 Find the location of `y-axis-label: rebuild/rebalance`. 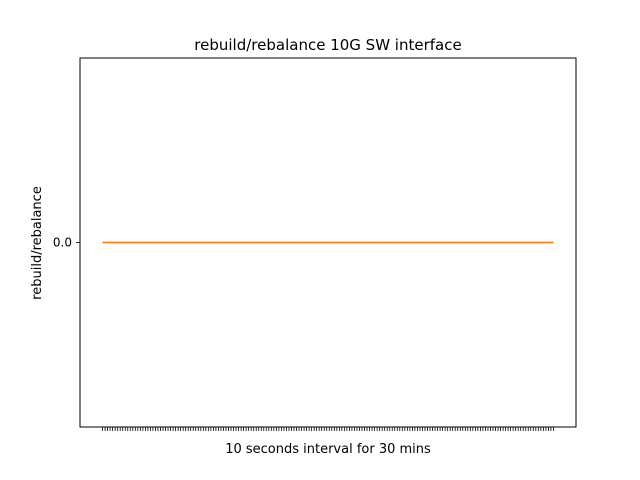

y-axis-label: rebuild/rebalance is located at coordinates (37, 243).